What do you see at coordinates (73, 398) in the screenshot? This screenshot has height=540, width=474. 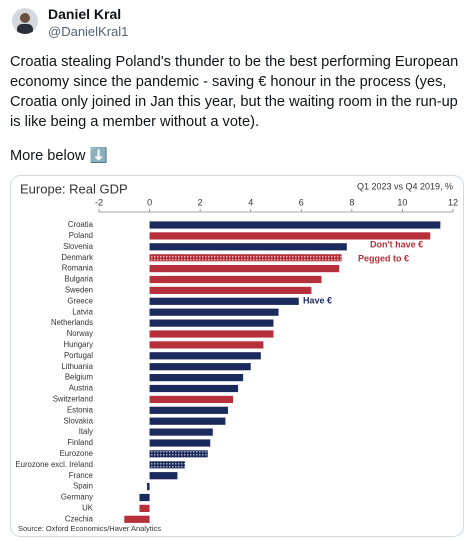 I see `y-tick-label: Switzerland` at bounding box center [73, 398].